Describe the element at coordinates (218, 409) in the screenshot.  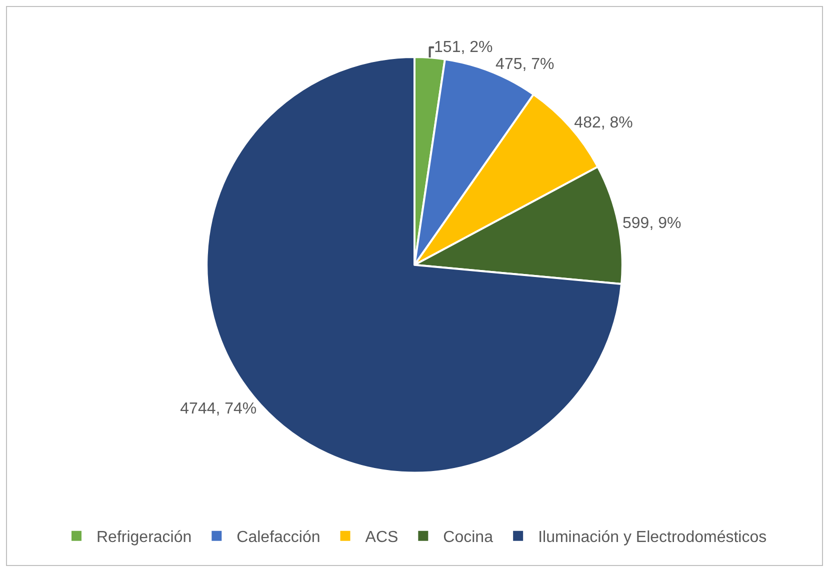
I see `data-label: 4744, 74%` at that location.